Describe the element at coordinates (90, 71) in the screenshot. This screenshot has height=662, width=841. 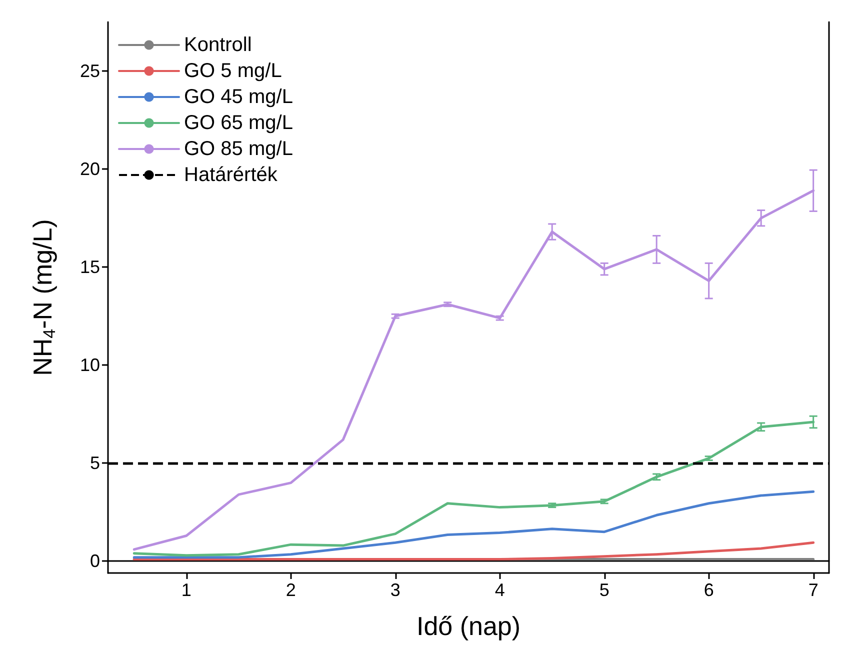
I see `y-tick-label: 25` at that location.